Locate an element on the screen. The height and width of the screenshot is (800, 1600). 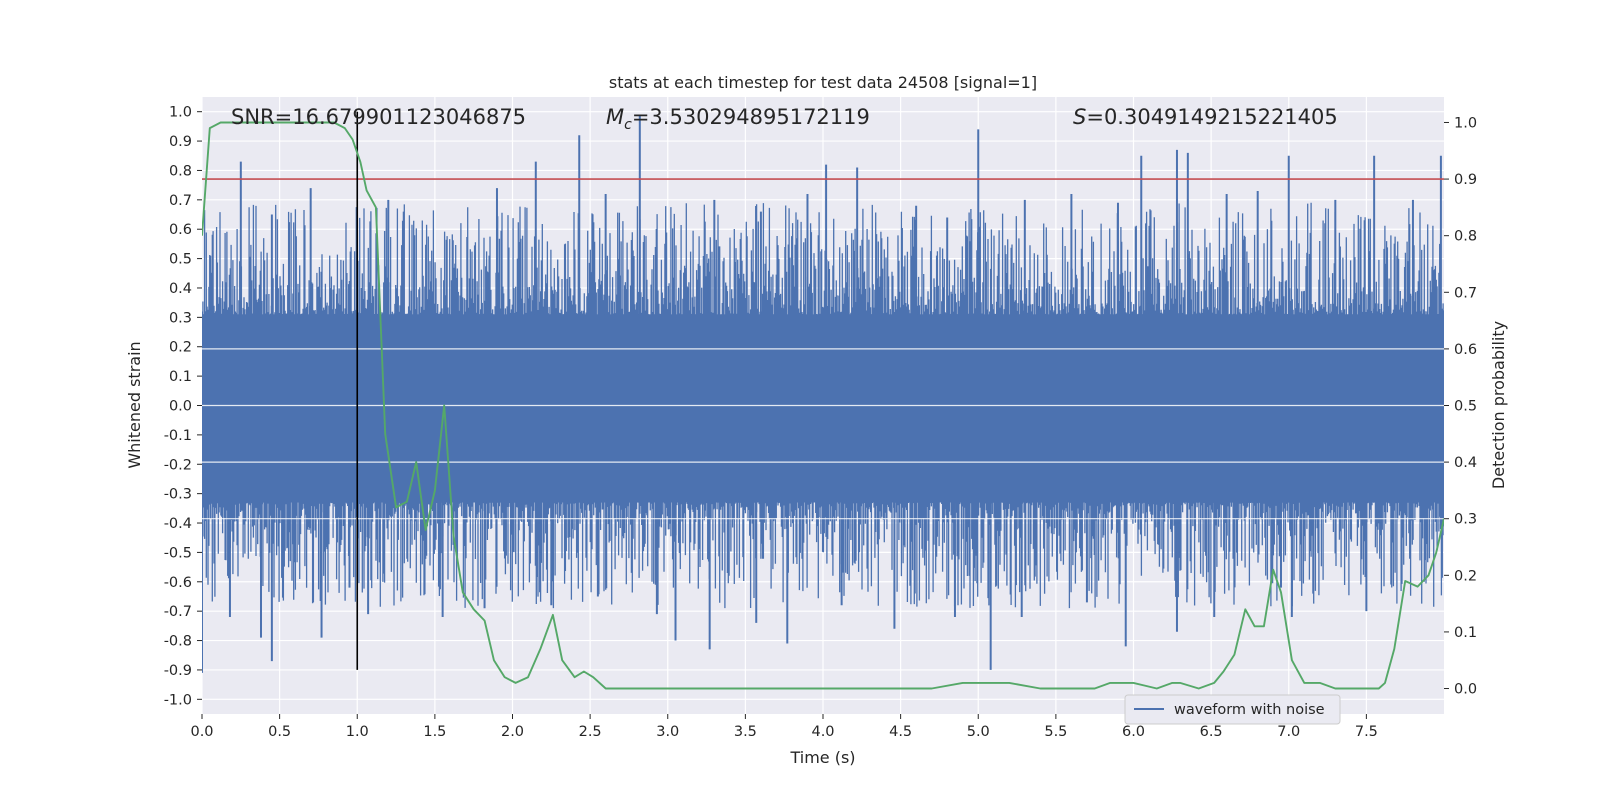
chirp-mass-annotation: Mc=3.530294895172119 is located at coordinates (738, 119).